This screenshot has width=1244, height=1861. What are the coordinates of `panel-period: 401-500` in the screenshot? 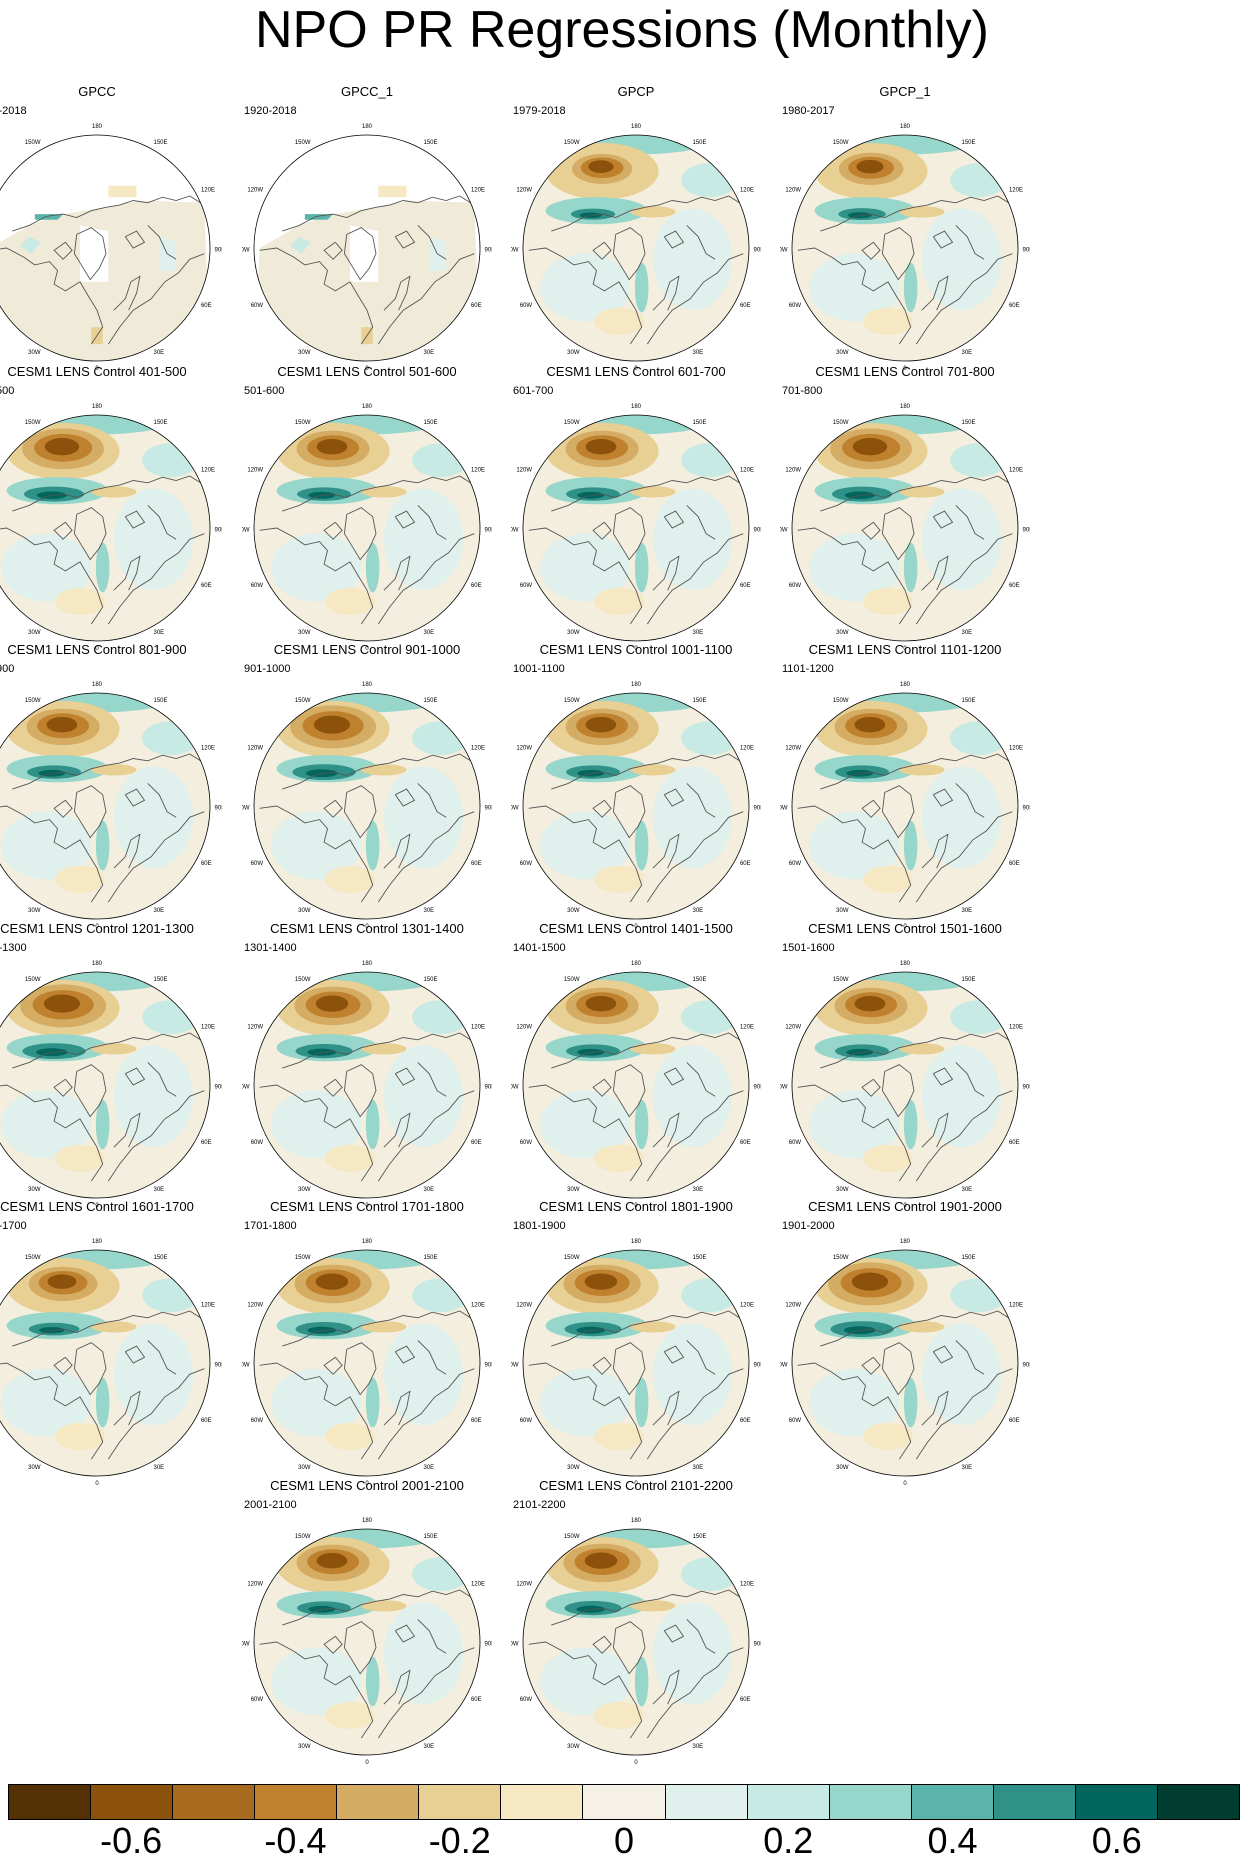 It's located at (7, 391).